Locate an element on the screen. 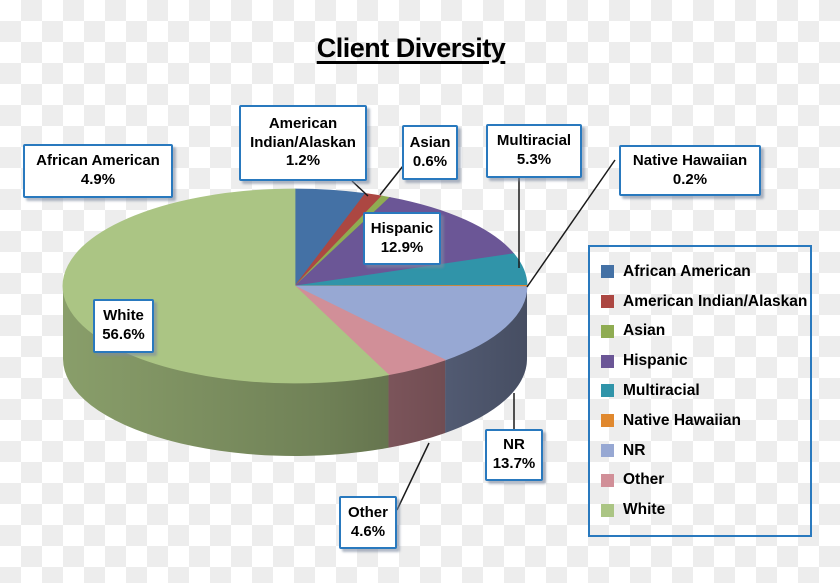 This screenshot has height=583, width=840. legend-item-hispanic: Hispanic is located at coordinates (703, 361).